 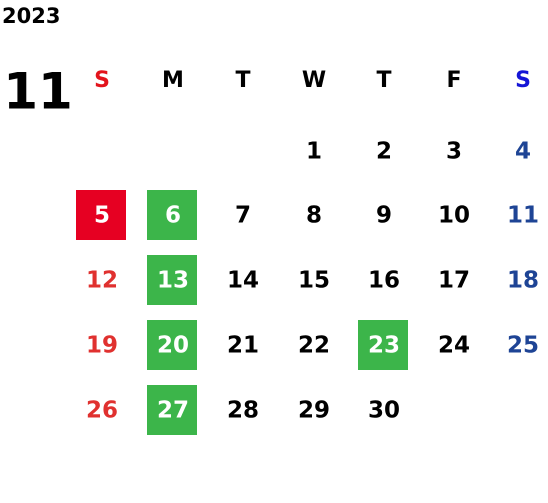 I want to click on weekday: M, so click(x=173, y=80).